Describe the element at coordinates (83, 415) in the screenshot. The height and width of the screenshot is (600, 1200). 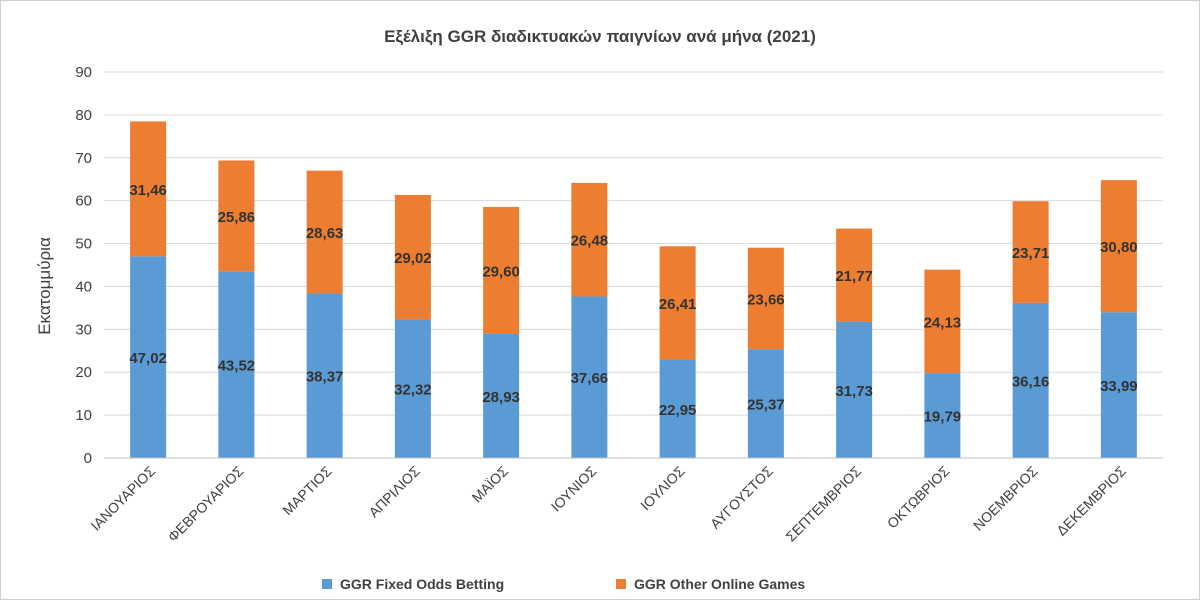
I see `y-tick-label: 10` at that location.